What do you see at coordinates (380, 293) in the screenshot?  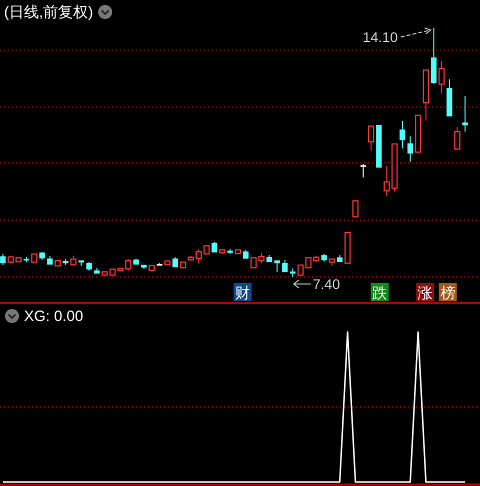 I see `text: 跌` at bounding box center [380, 293].